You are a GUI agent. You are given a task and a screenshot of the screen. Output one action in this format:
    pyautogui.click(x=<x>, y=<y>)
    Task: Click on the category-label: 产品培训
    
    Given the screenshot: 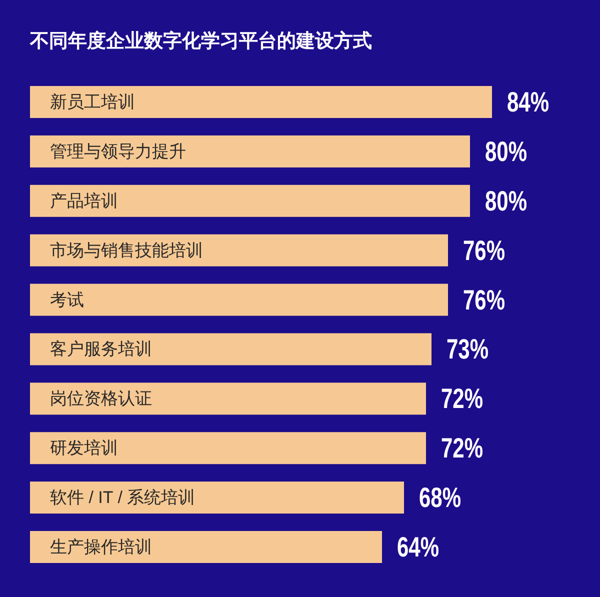 What is the action you would take?
    pyautogui.click(x=84, y=200)
    